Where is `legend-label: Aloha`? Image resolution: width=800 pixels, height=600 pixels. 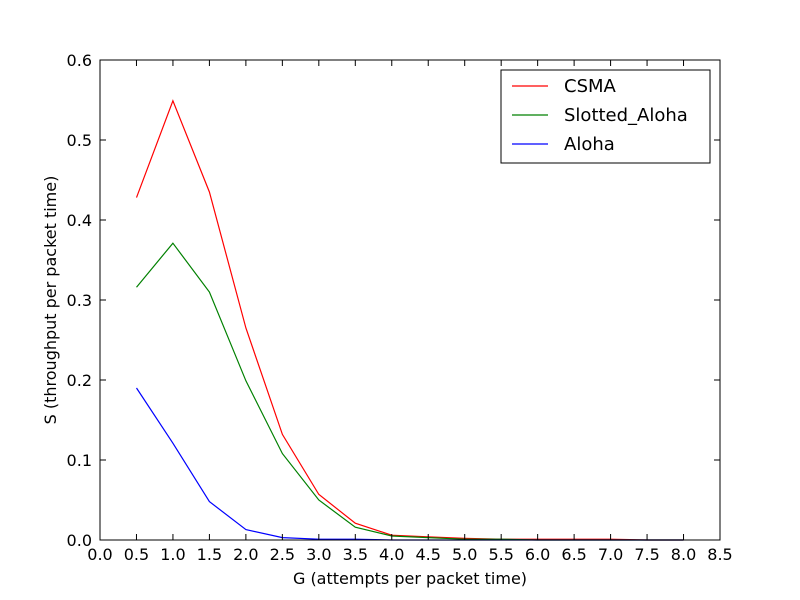
legend-label: Aloha is located at coordinates (589, 144).